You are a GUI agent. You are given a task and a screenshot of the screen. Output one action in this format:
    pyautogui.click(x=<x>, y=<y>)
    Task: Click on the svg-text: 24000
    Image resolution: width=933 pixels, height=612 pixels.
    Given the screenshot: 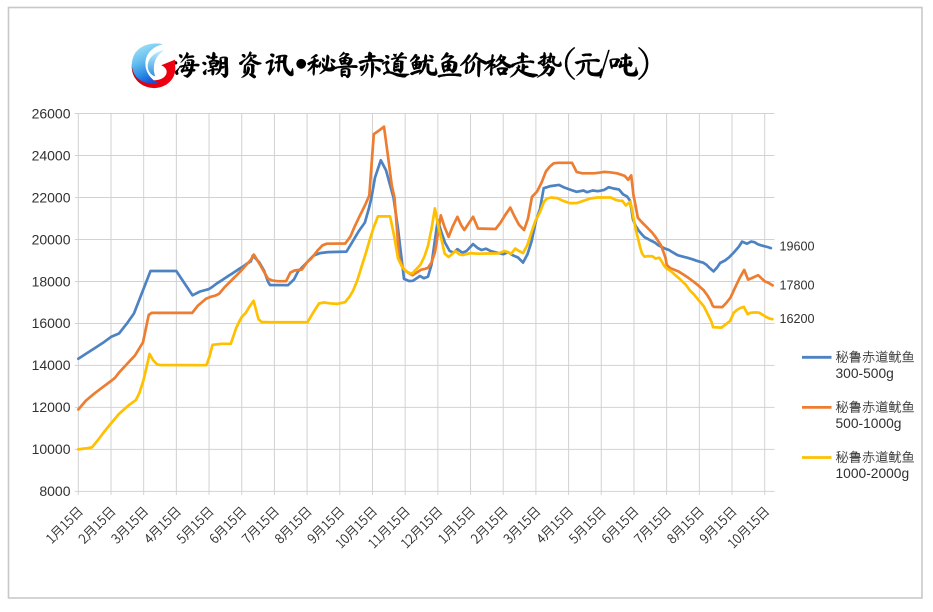 What is the action you would take?
    pyautogui.click(x=51, y=155)
    